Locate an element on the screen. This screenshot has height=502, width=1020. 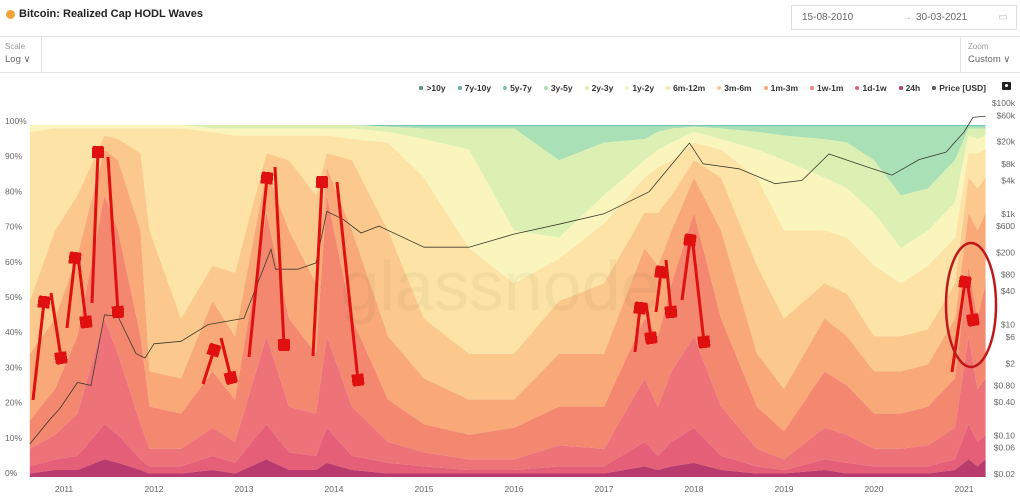
band-1d-1w is located at coordinates (507, 449).